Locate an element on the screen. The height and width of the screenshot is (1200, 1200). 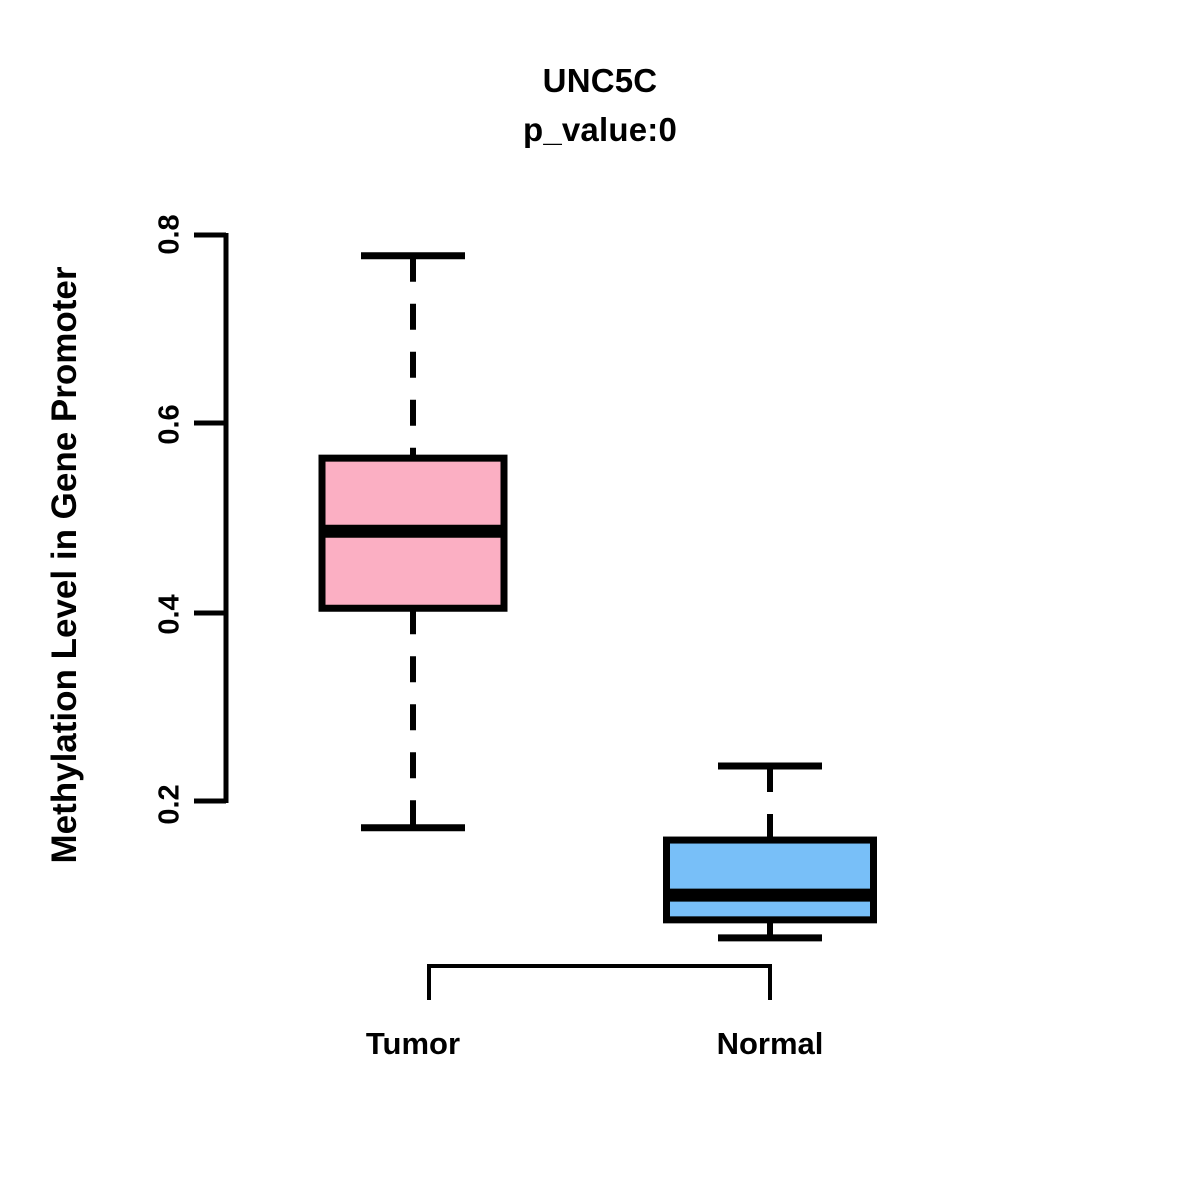
box-normal is located at coordinates (770, 852).